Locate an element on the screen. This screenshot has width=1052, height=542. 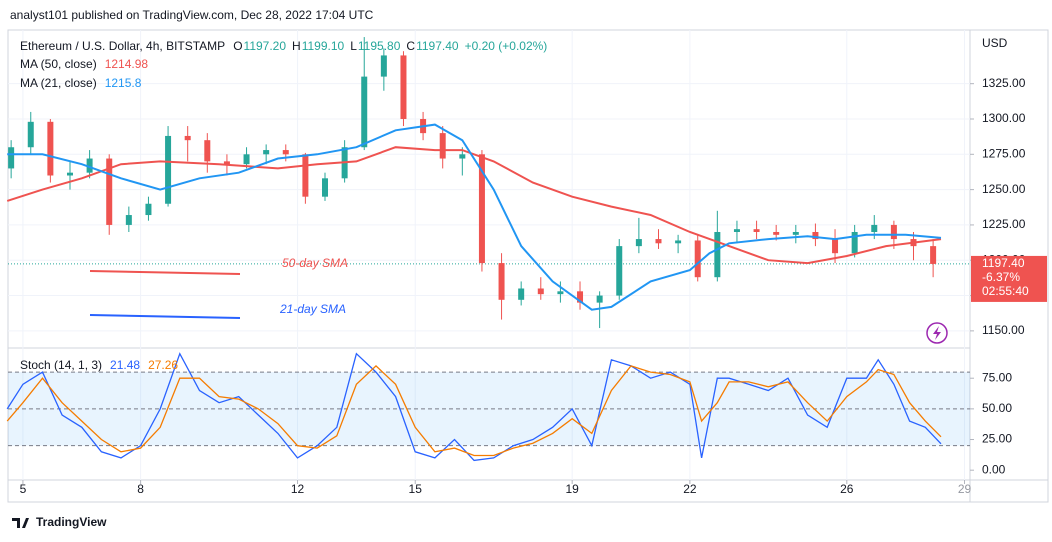
ohlc-change: +0.20 (+0.02%) is located at coordinates (506, 46).